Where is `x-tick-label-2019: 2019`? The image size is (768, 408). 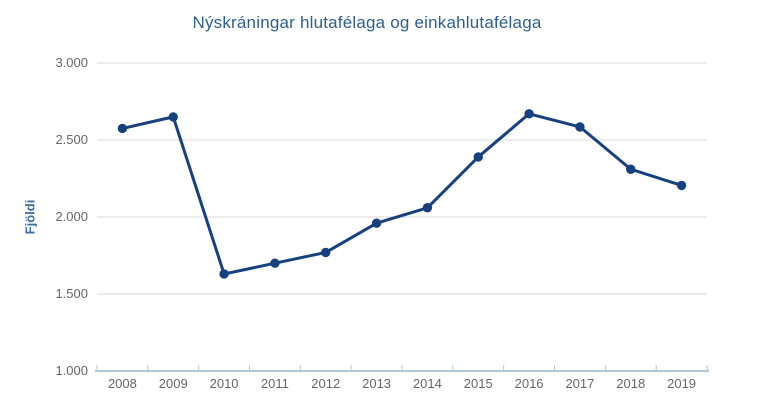 x-tick-label-2019: 2019 is located at coordinates (682, 383).